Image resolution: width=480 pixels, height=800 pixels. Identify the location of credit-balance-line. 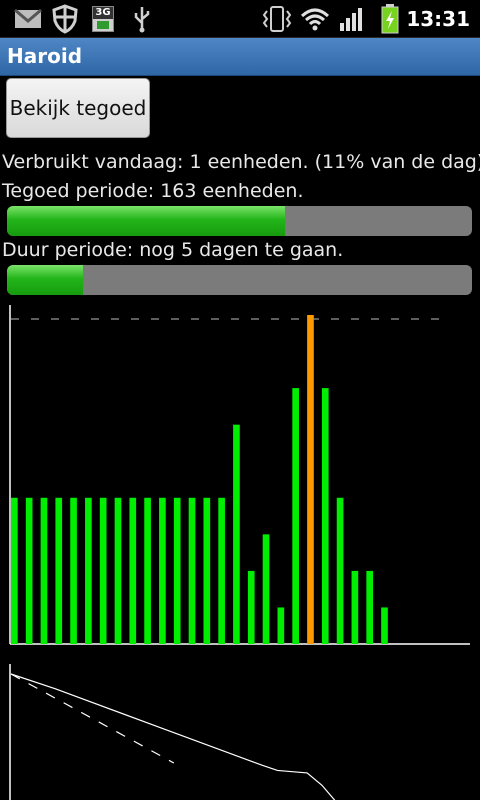
(173, 736).